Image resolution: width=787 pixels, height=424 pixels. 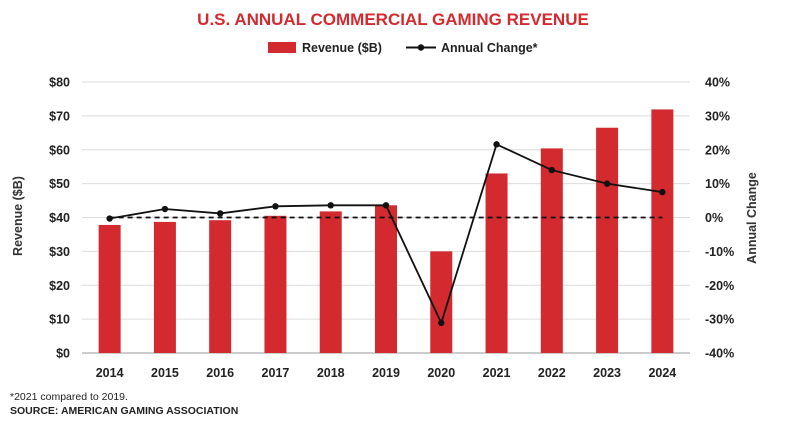 I want to click on y2-tick-label: 20%, so click(x=717, y=150).